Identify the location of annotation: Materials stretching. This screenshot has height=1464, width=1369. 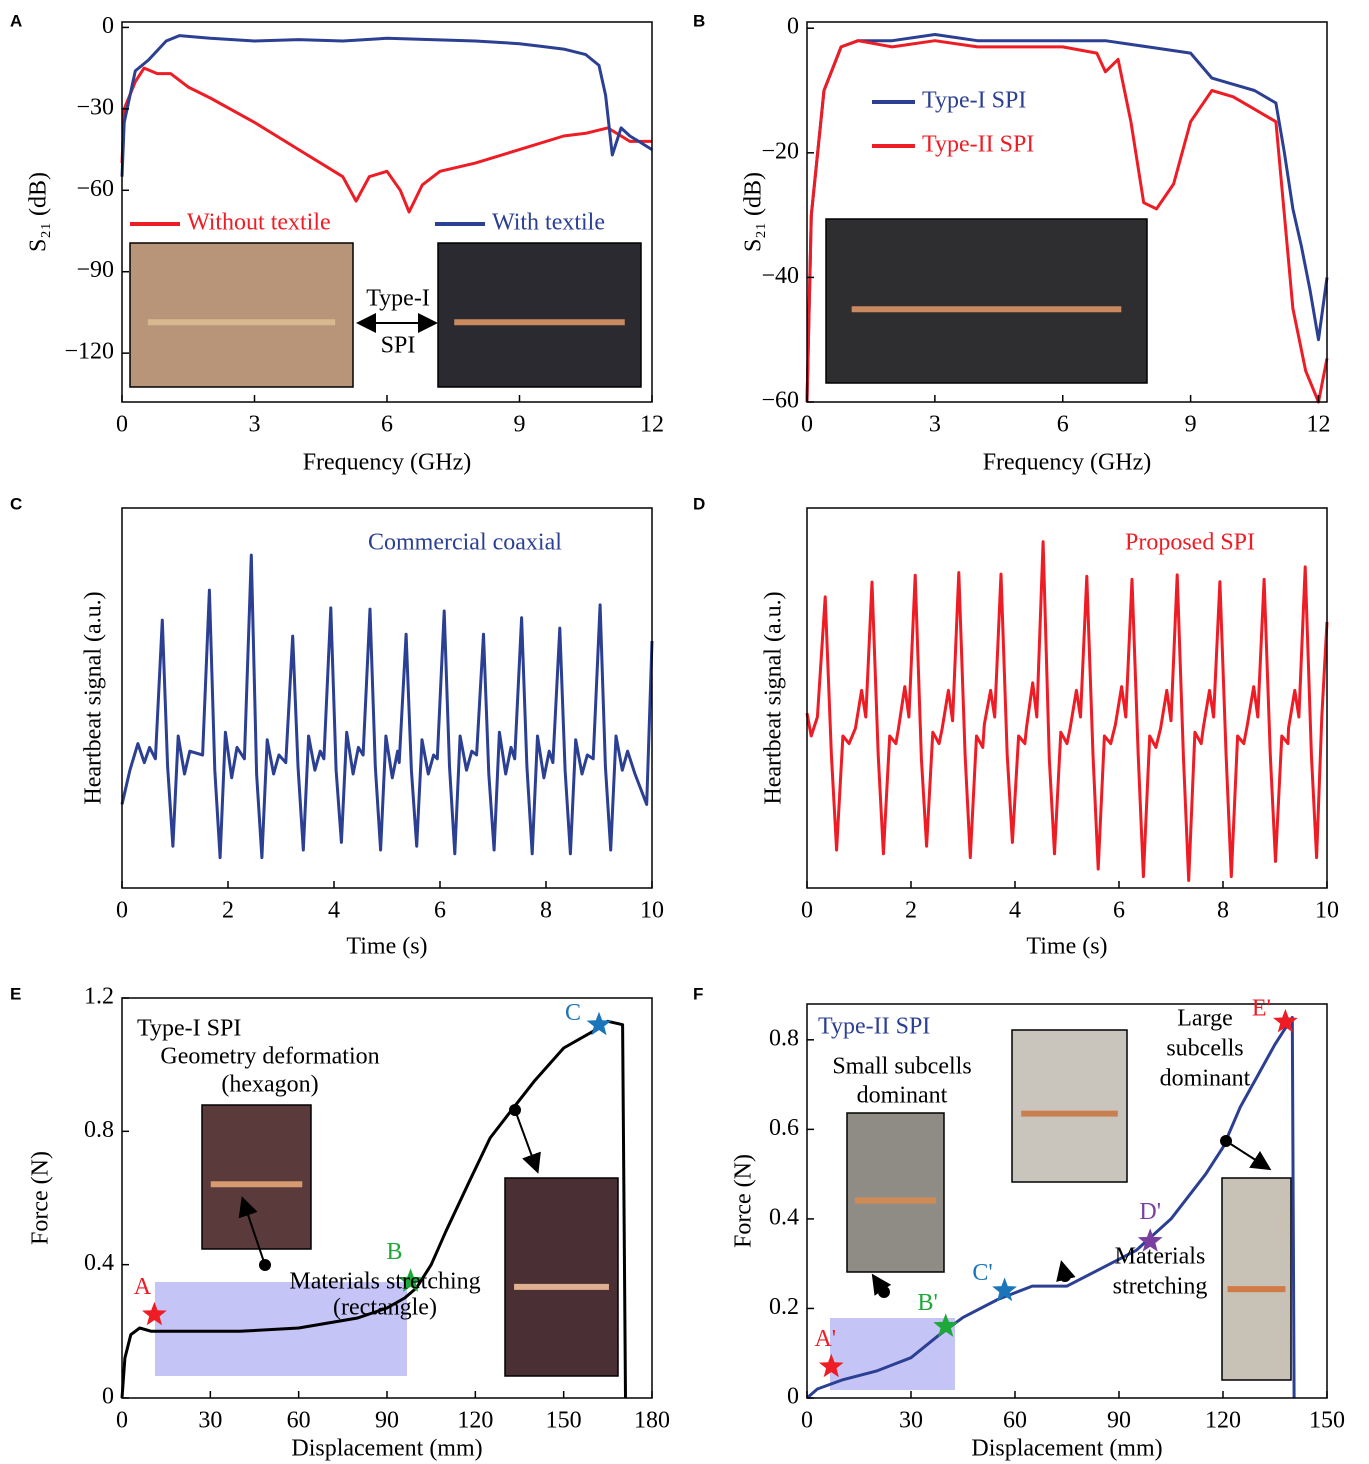
(384, 1282).